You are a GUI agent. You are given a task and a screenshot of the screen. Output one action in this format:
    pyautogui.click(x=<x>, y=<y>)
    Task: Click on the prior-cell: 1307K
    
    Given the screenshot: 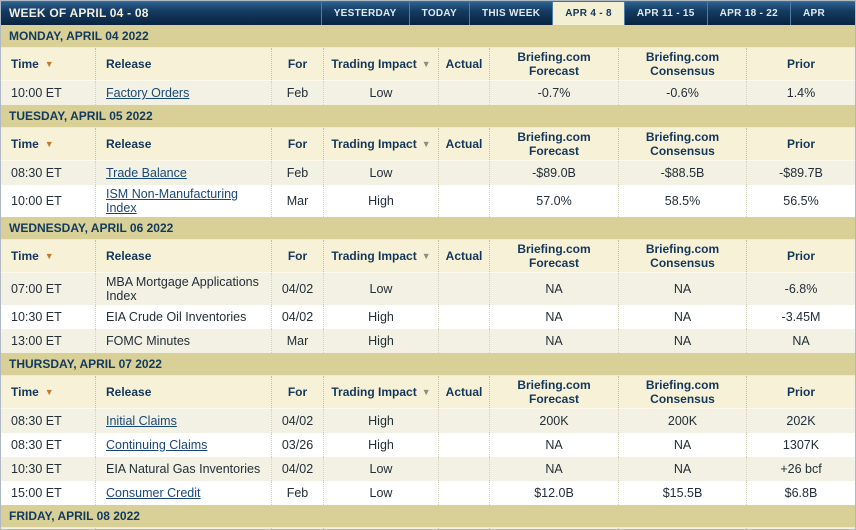 What is the action you would take?
    pyautogui.click(x=800, y=445)
    